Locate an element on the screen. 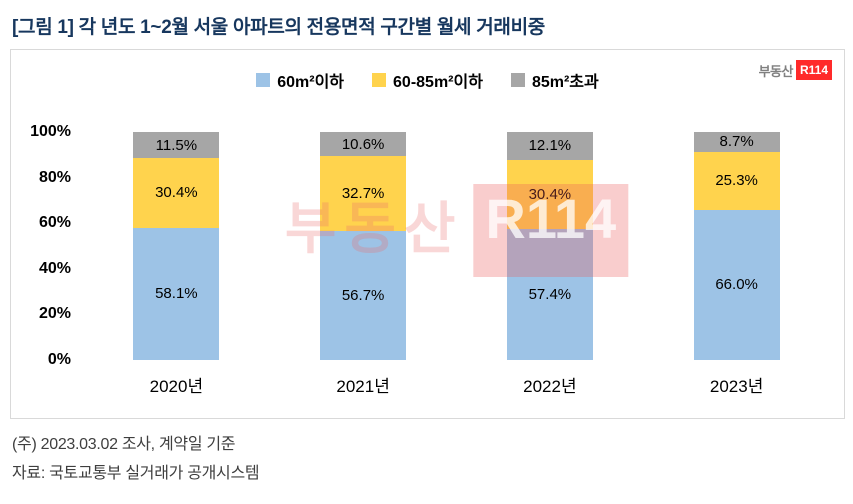 The height and width of the screenshot is (504, 853). bar-value-label: 32.7% is located at coordinates (363, 193).